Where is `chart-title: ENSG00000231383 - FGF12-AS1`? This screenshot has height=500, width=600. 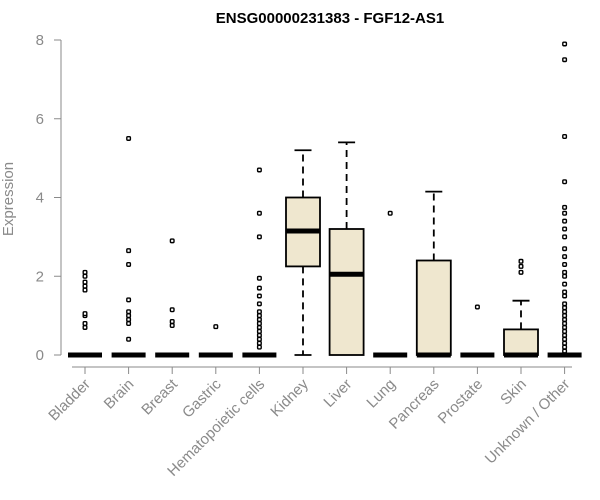 chart-title: ENSG00000231383 - FGF12-AS1 is located at coordinates (330, 18).